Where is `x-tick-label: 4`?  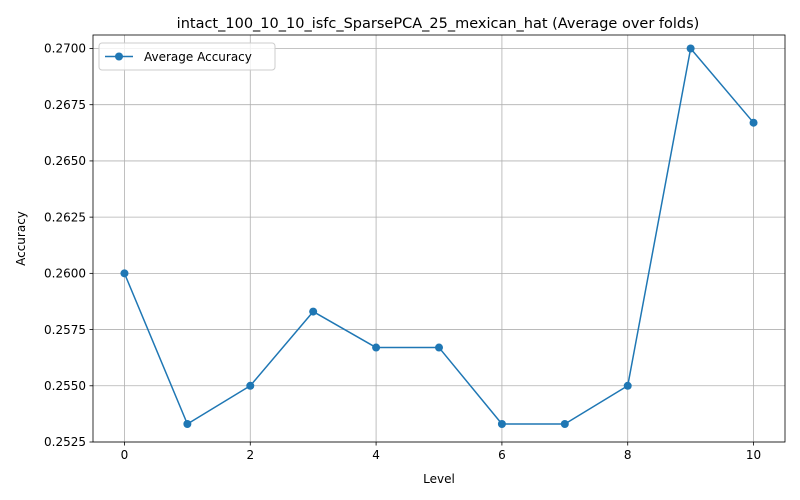
x-tick-label: 4 is located at coordinates (376, 455).